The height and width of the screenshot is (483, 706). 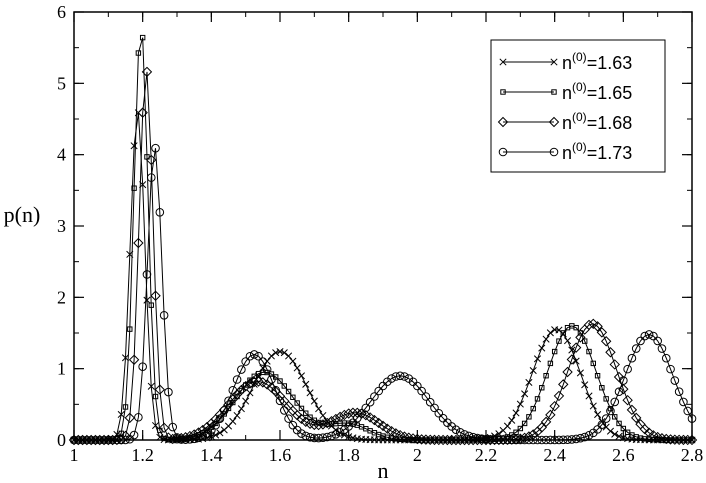 I want to click on x-tick-label: 2.4, so click(x=554, y=455).